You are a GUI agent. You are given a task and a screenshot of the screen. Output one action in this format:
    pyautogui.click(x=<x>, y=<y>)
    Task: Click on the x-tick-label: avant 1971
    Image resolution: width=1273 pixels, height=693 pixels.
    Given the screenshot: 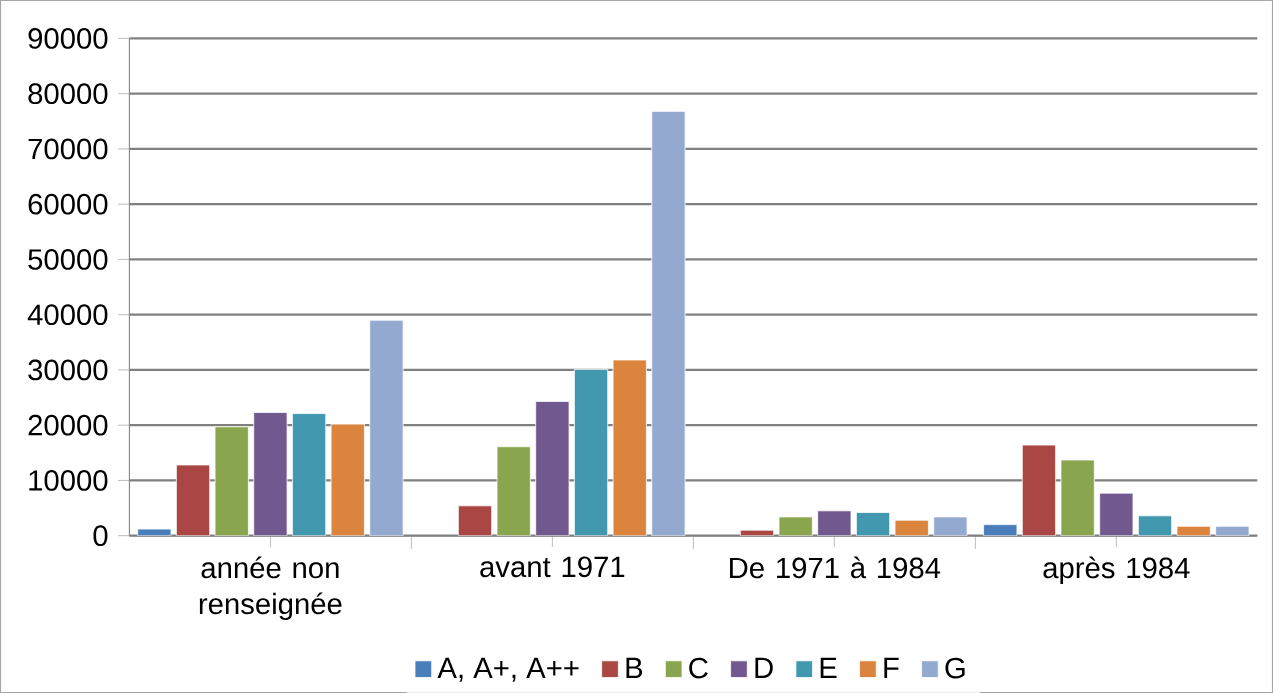 What is the action you would take?
    pyautogui.click(x=552, y=567)
    